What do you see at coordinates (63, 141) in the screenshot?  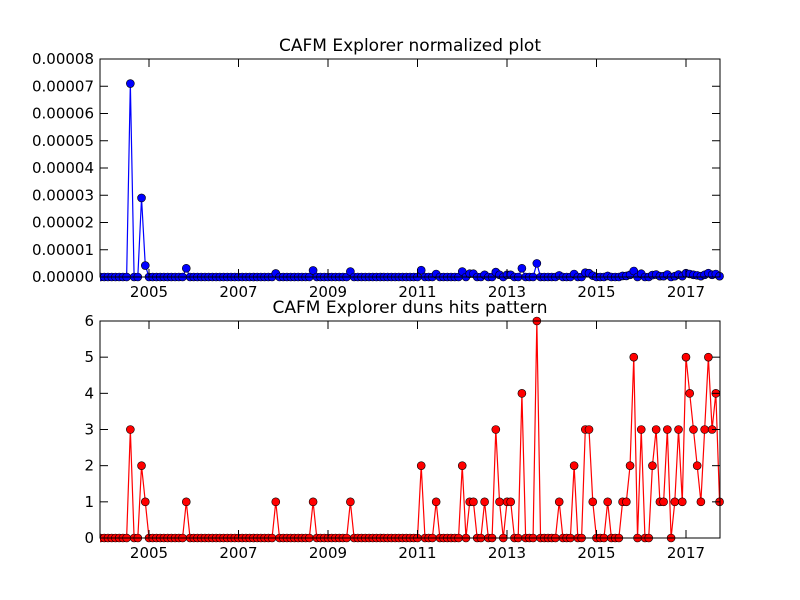 I see `y-tick-label: 0.00005` at bounding box center [63, 141].